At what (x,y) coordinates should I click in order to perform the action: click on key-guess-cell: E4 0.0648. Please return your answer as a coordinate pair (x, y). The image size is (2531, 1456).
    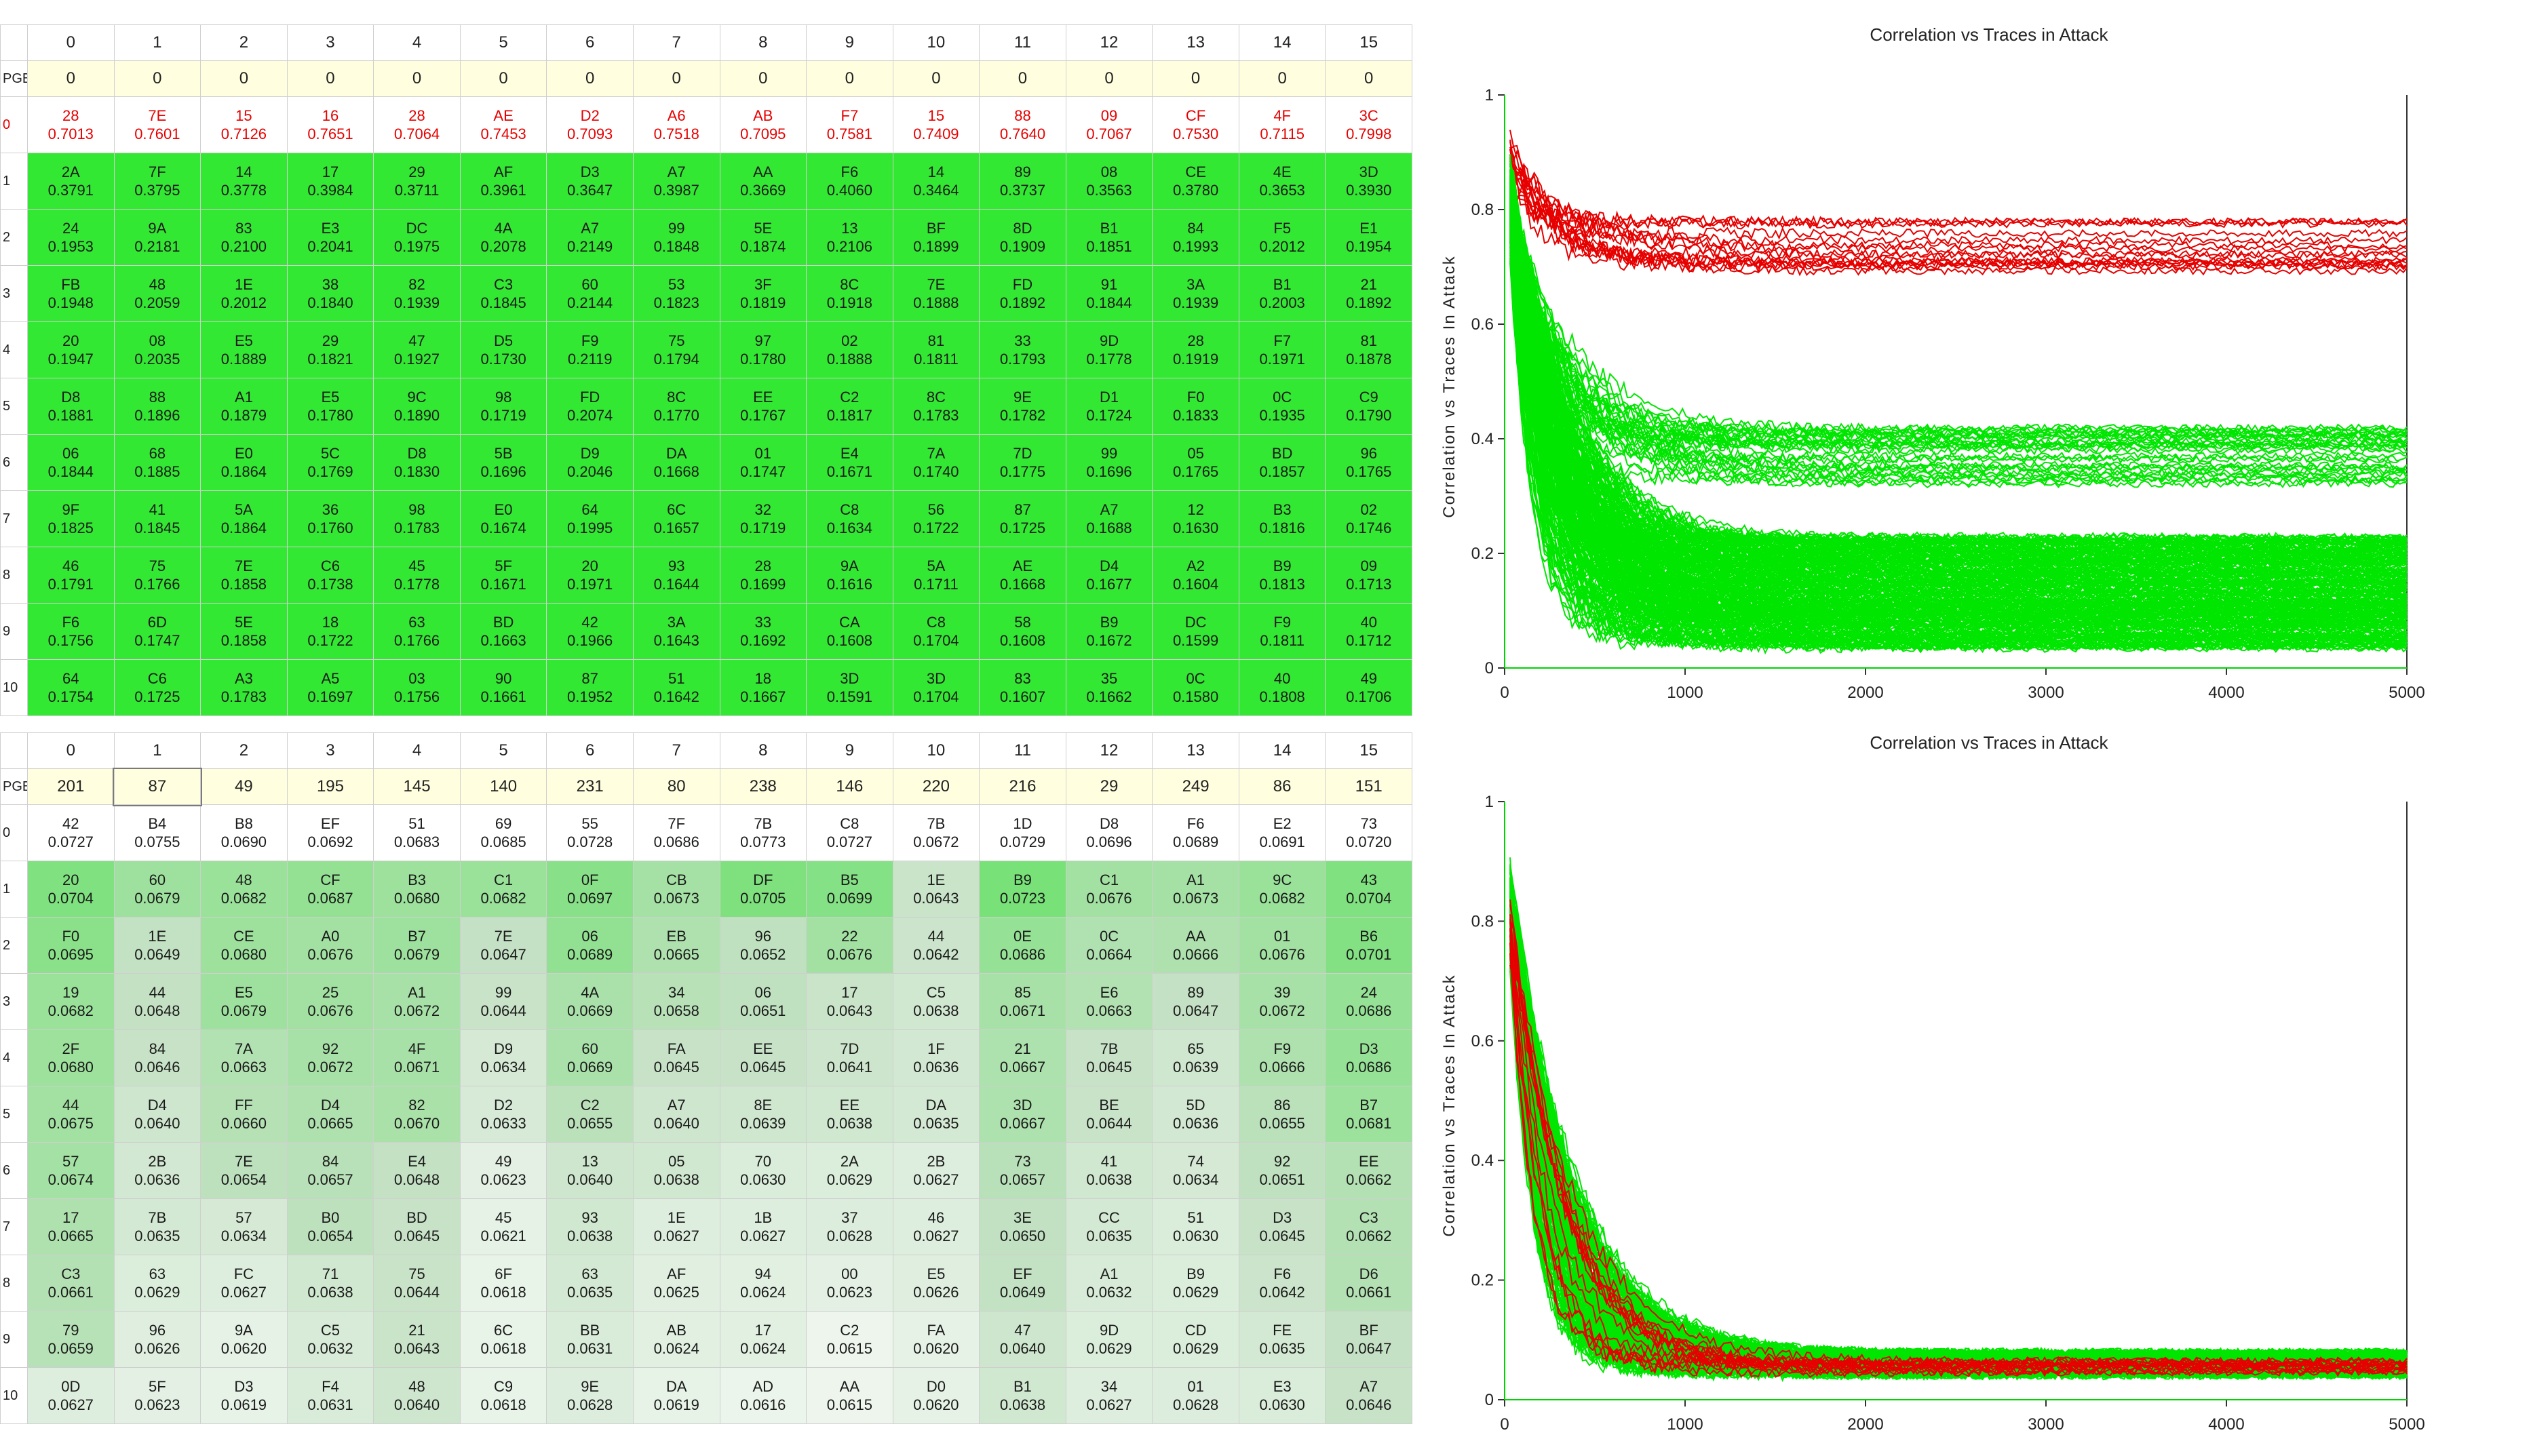
    Looking at the image, I should click on (417, 1170).